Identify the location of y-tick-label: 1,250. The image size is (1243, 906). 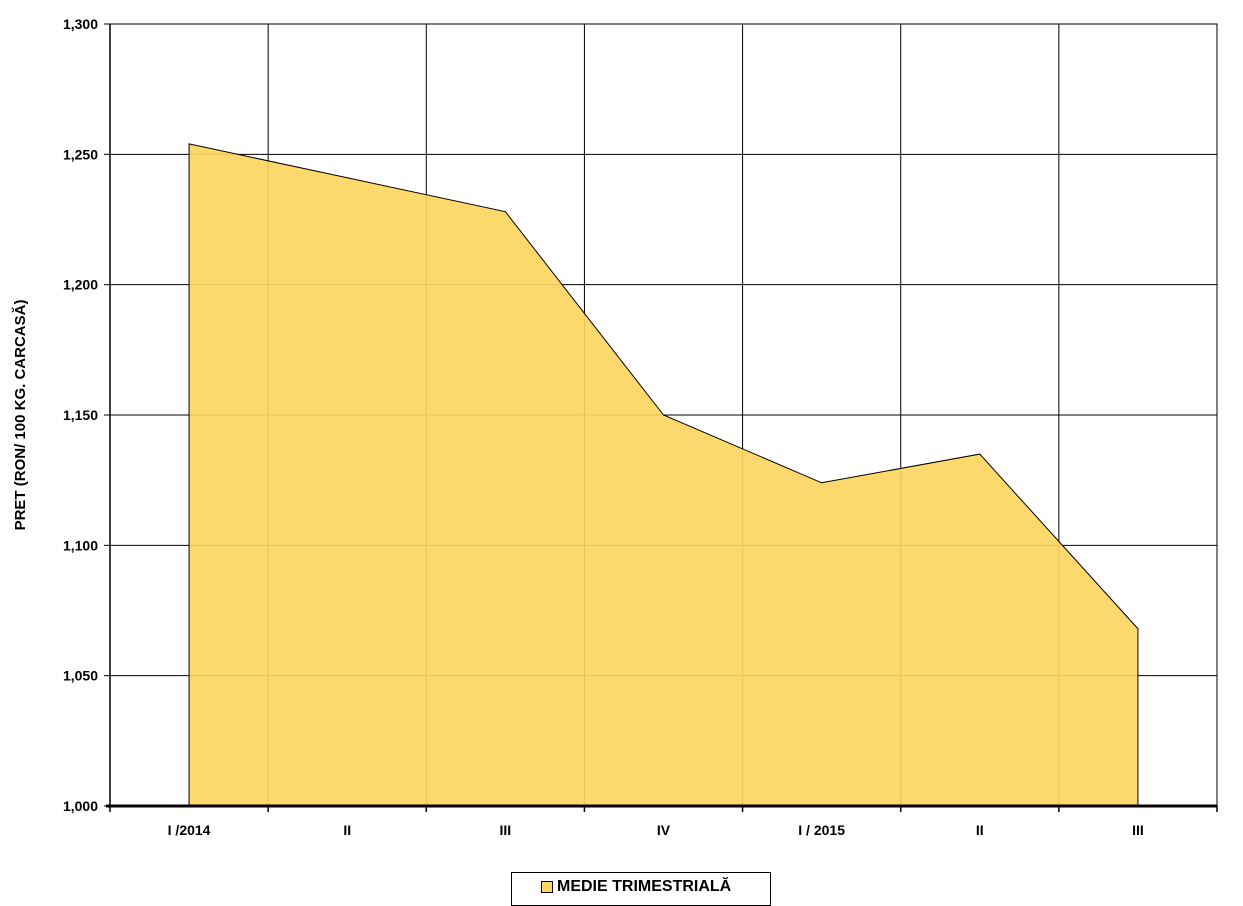
(80, 154).